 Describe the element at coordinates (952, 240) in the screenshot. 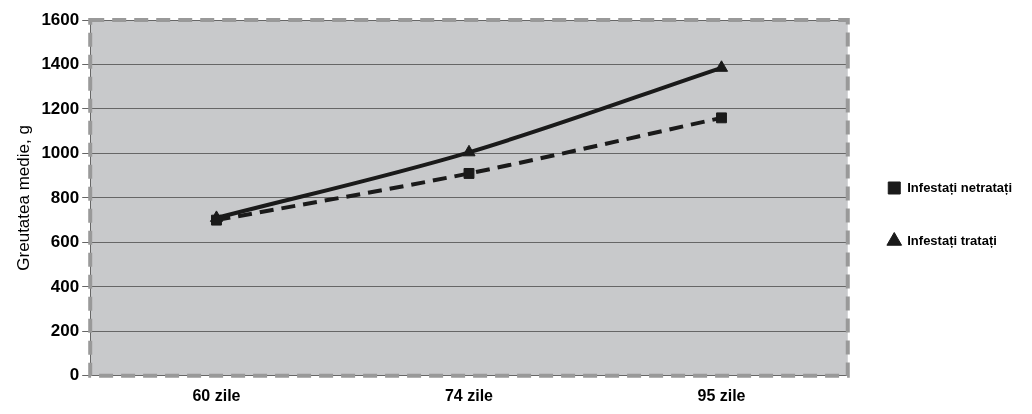

I see `legend-label: Infestați tratați` at that location.